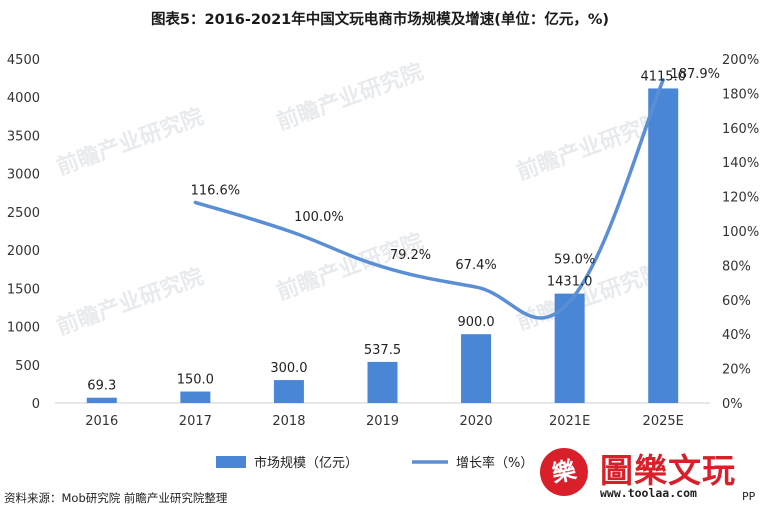 Image resolution: width=760 pixels, height=517 pixels. What do you see at coordinates (216, 190) in the screenshot?
I see `line-value-label: 116.6%` at bounding box center [216, 190].